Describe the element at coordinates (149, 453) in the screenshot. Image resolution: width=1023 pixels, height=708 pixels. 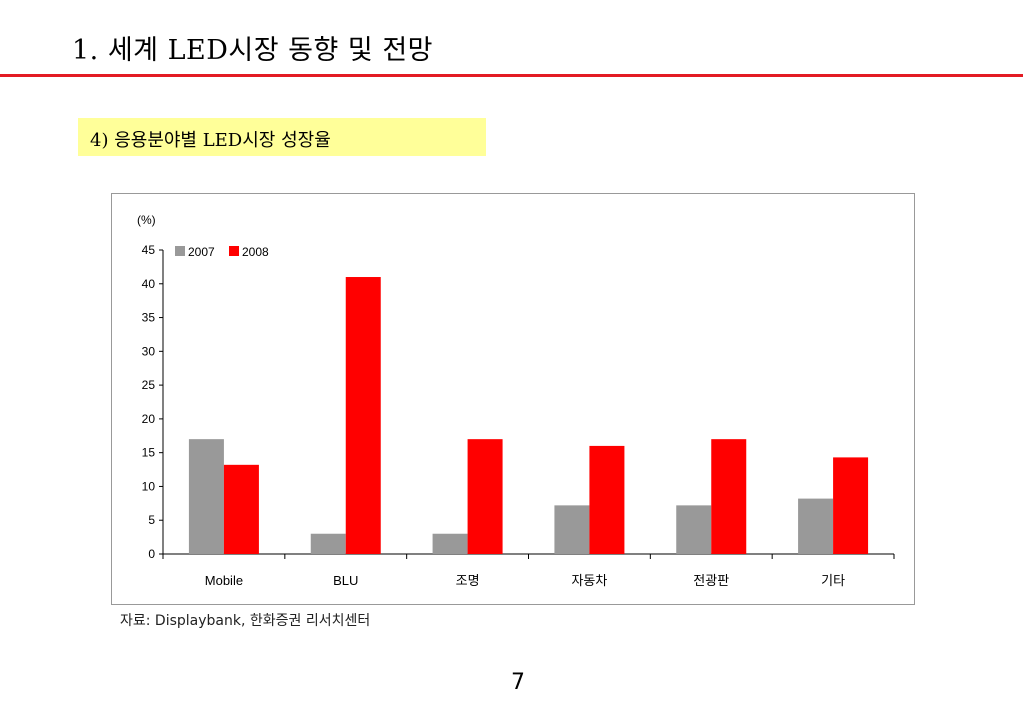
I see `y-tick-label: 15` at that location.